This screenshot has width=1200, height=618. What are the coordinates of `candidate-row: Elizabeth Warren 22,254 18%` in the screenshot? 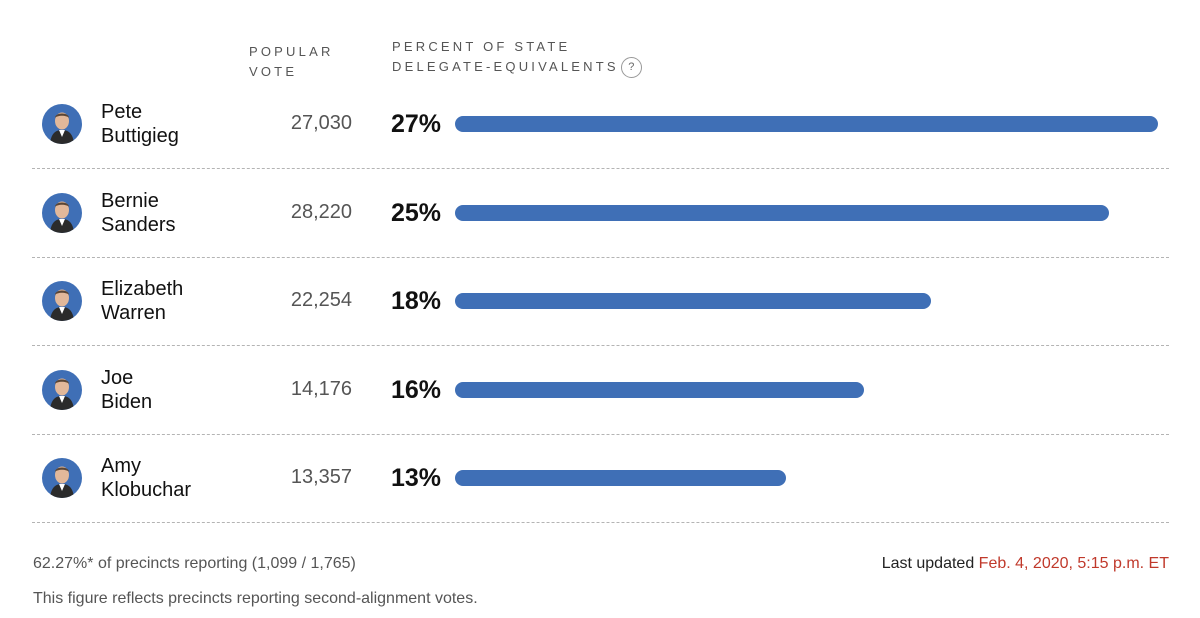 It's located at (600, 301).